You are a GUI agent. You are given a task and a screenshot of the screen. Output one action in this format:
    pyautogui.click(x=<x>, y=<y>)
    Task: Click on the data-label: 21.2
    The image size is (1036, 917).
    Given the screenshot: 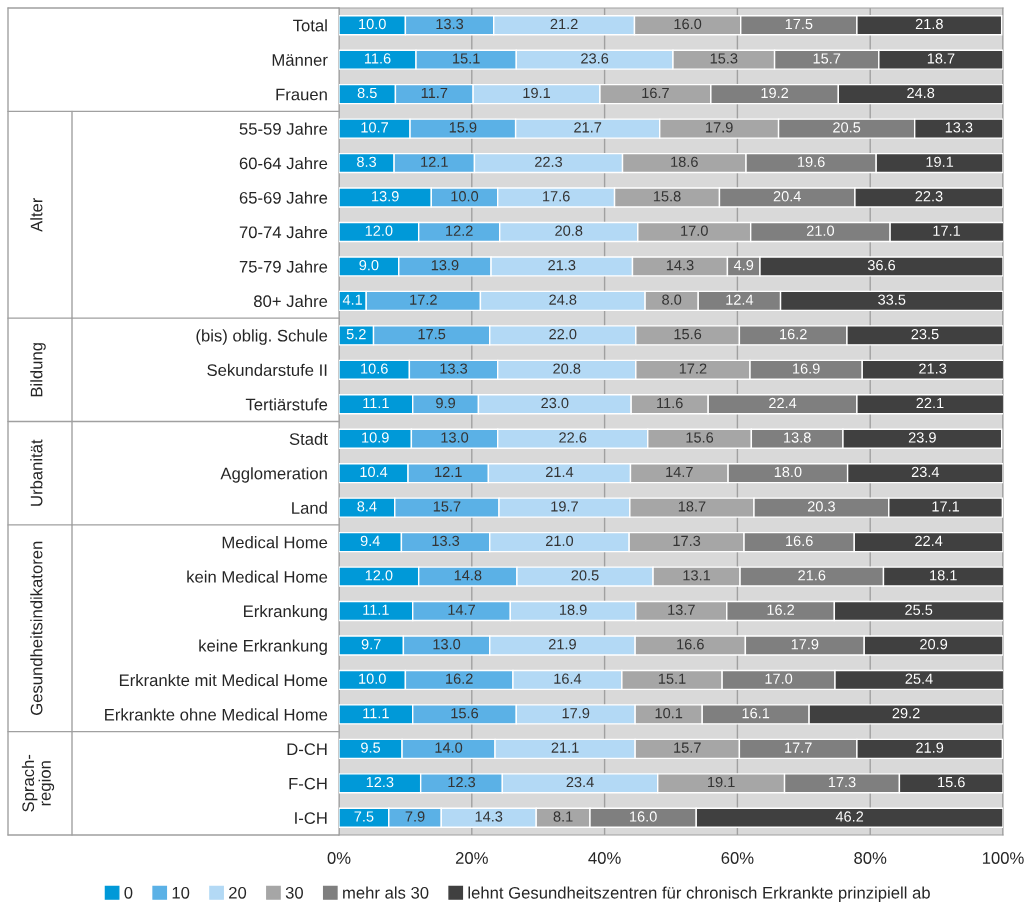 What is the action you would take?
    pyautogui.click(x=564, y=23)
    